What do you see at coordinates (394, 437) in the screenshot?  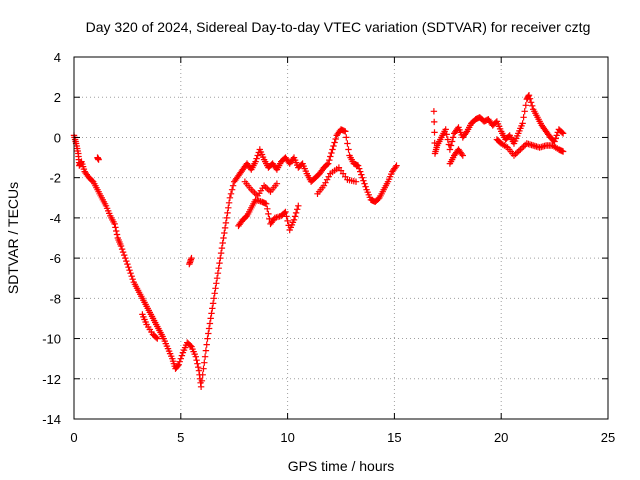 I see `x-tick-label: 15` at bounding box center [394, 437].